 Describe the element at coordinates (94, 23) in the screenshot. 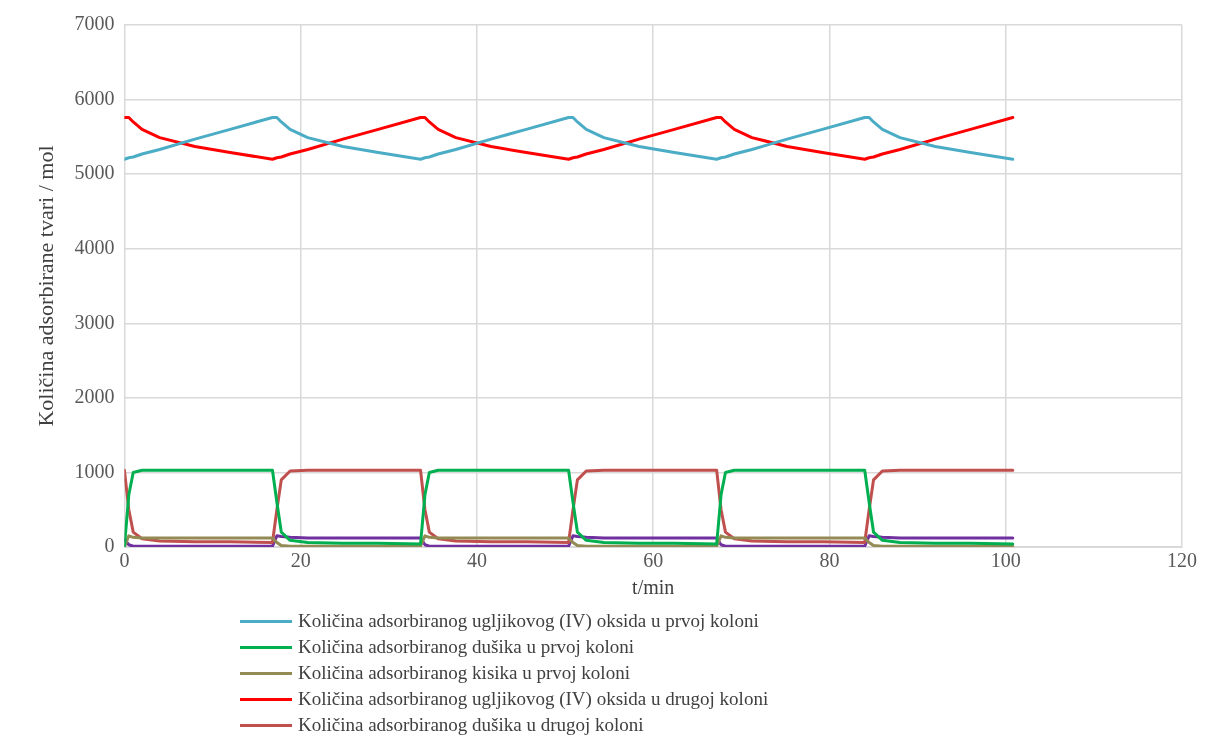

I see `y-tick-label: 7000` at that location.